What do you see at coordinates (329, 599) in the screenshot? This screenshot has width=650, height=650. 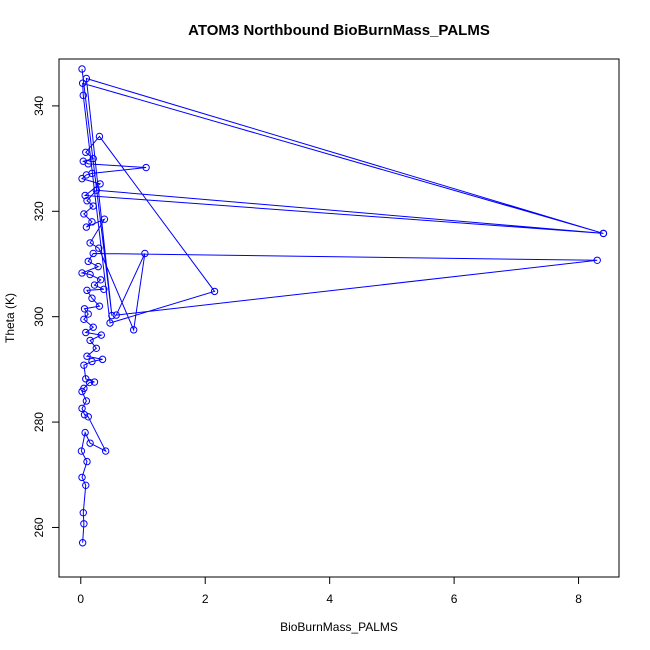 I see `x-tick-label: 4` at bounding box center [329, 599].